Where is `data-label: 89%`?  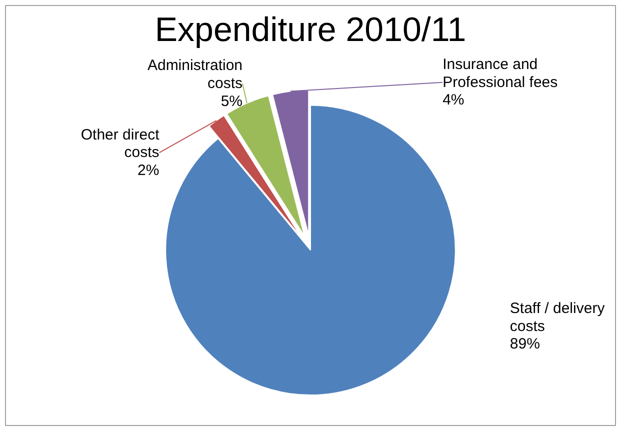 data-label: 89% is located at coordinates (525, 344).